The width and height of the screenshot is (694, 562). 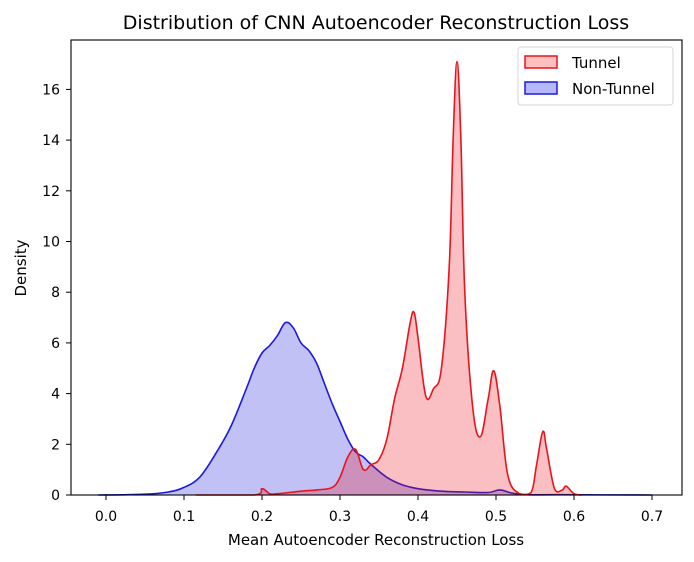 I want to click on legend-label-tunnel: Tunnel, so click(x=596, y=63).